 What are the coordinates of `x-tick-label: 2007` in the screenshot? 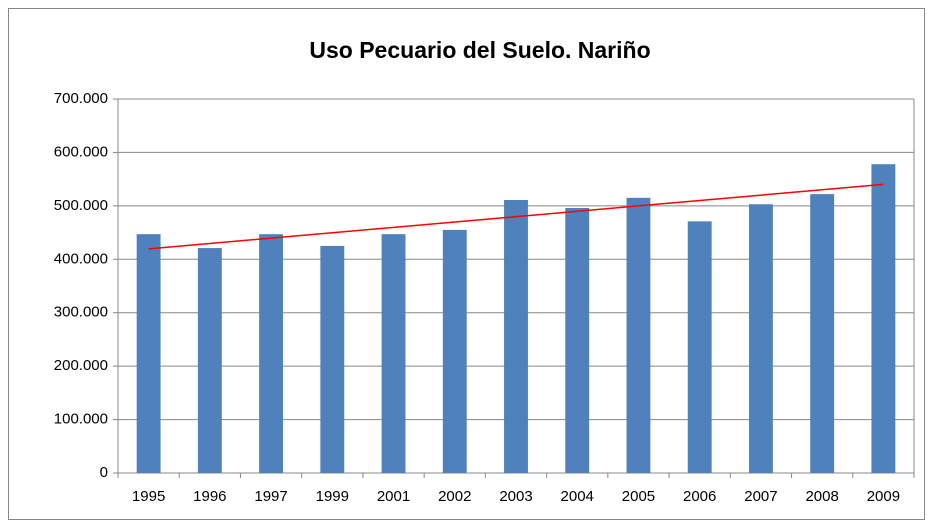 It's located at (760, 496).